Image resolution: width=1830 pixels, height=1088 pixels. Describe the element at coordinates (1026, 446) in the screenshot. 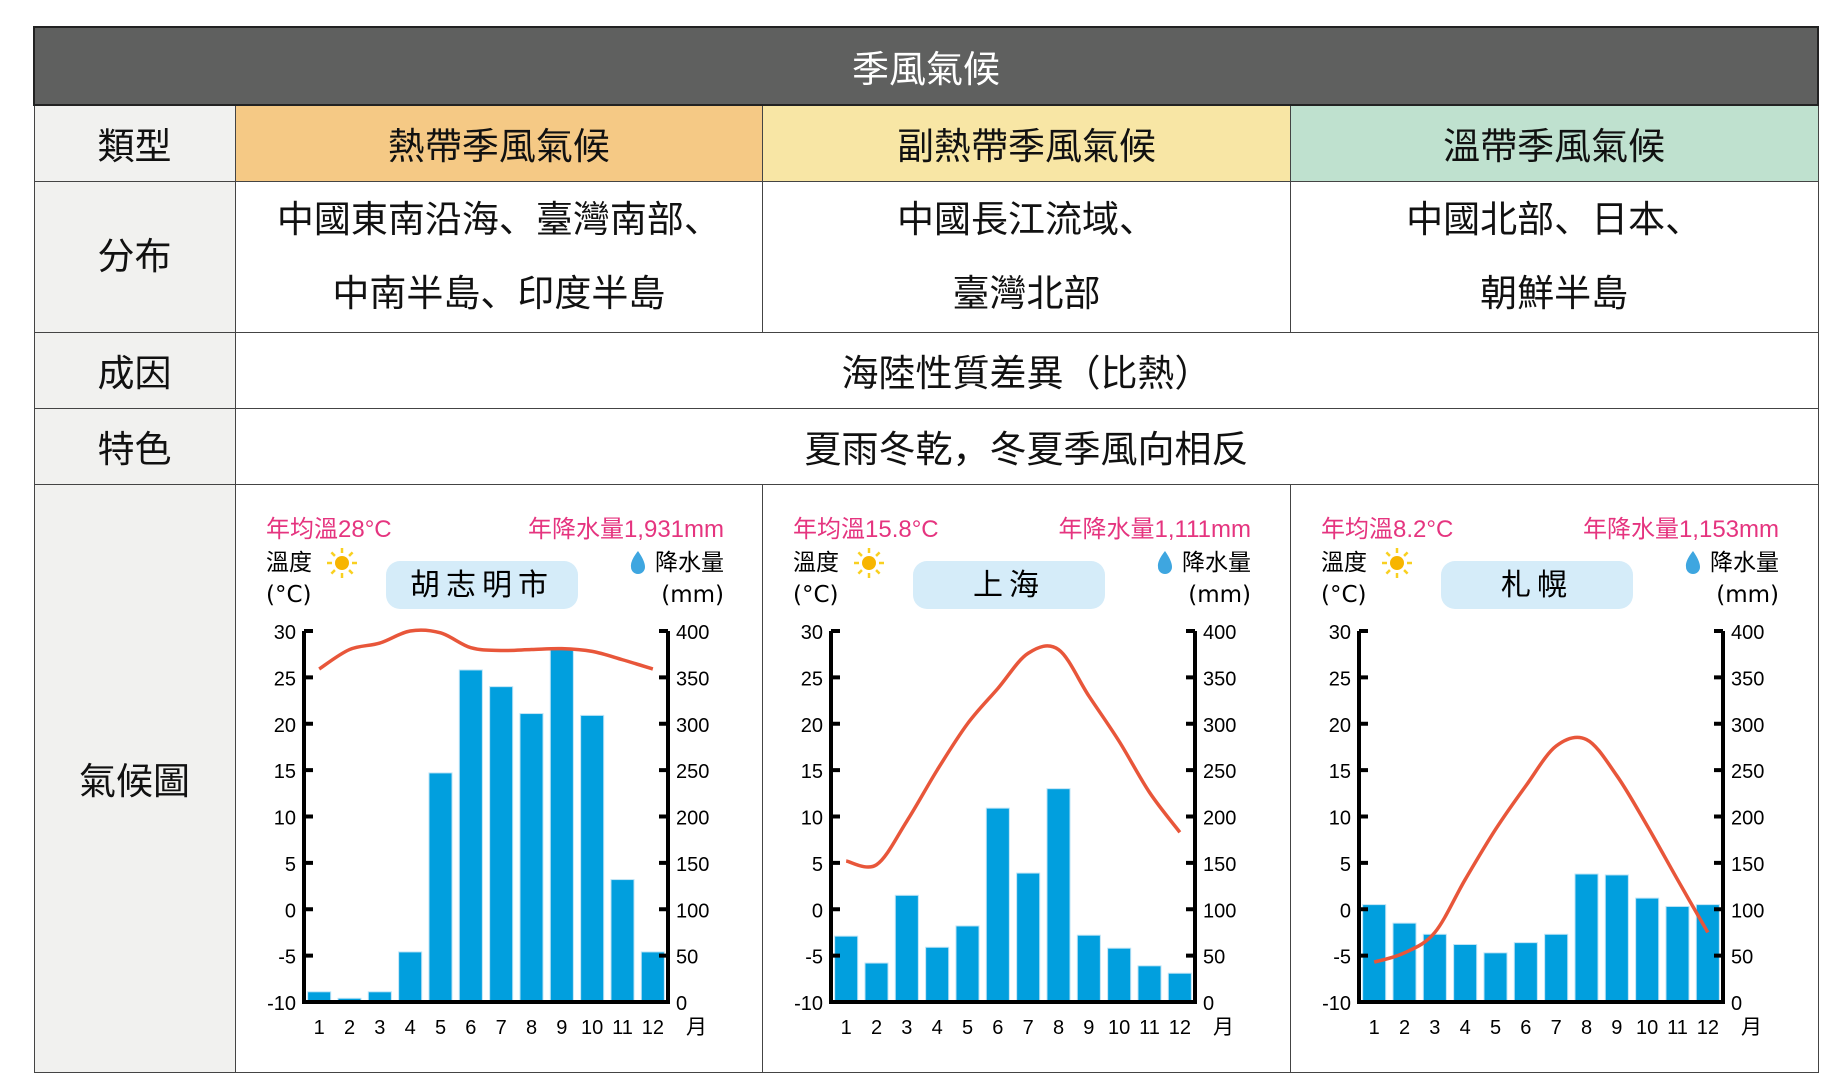

I see `feature-value: 夏雨冬乾，冬夏季風向相反` at that location.